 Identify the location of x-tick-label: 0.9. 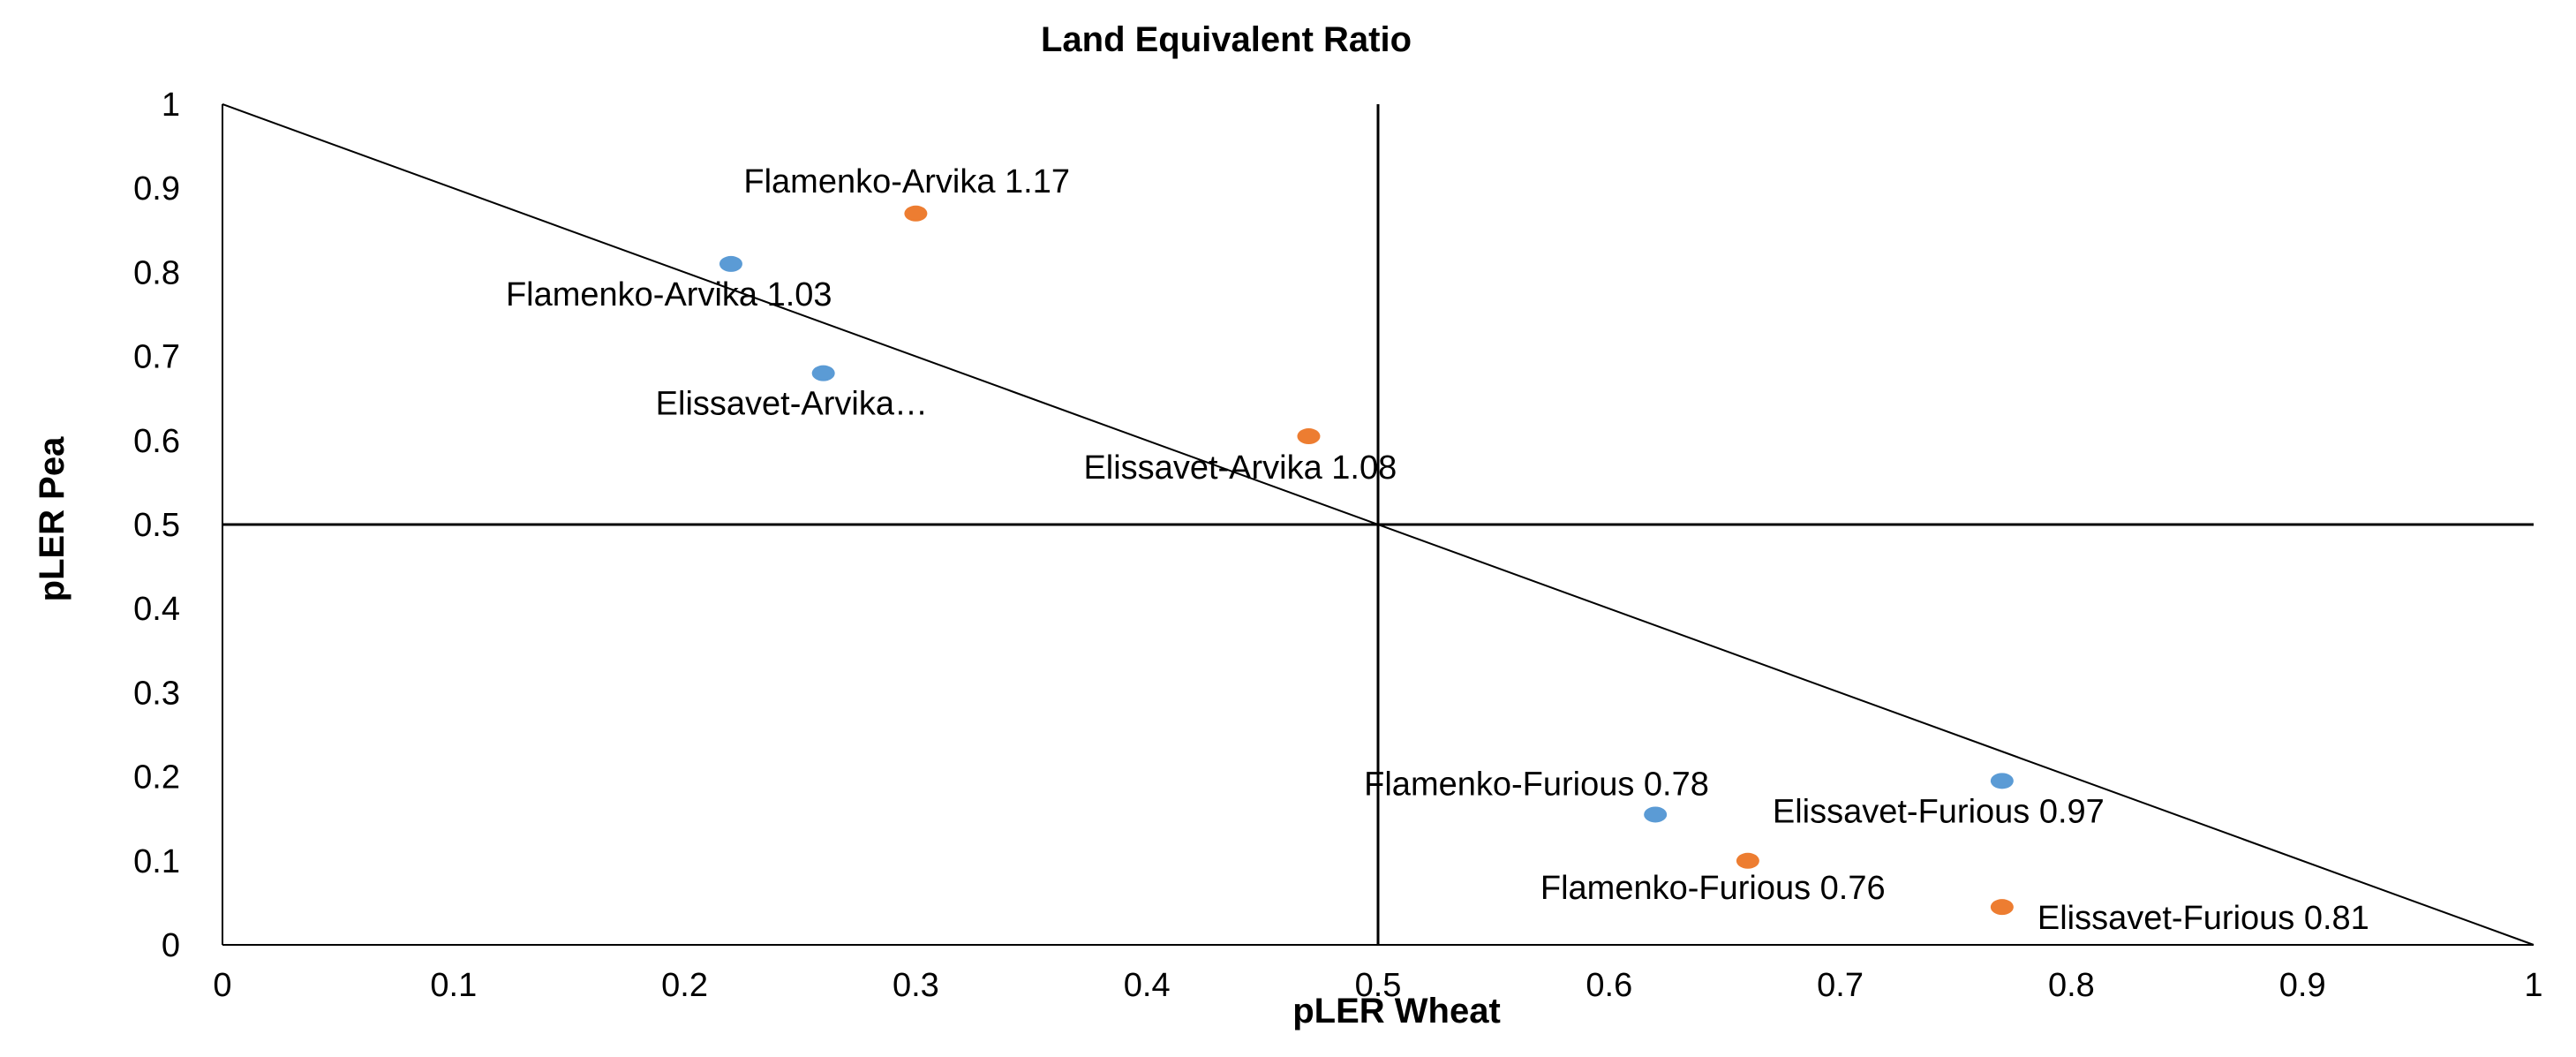
(2303, 985).